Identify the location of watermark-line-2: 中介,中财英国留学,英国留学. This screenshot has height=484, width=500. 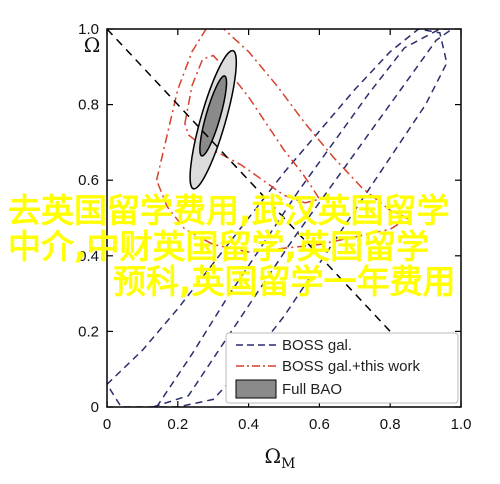
(218, 246).